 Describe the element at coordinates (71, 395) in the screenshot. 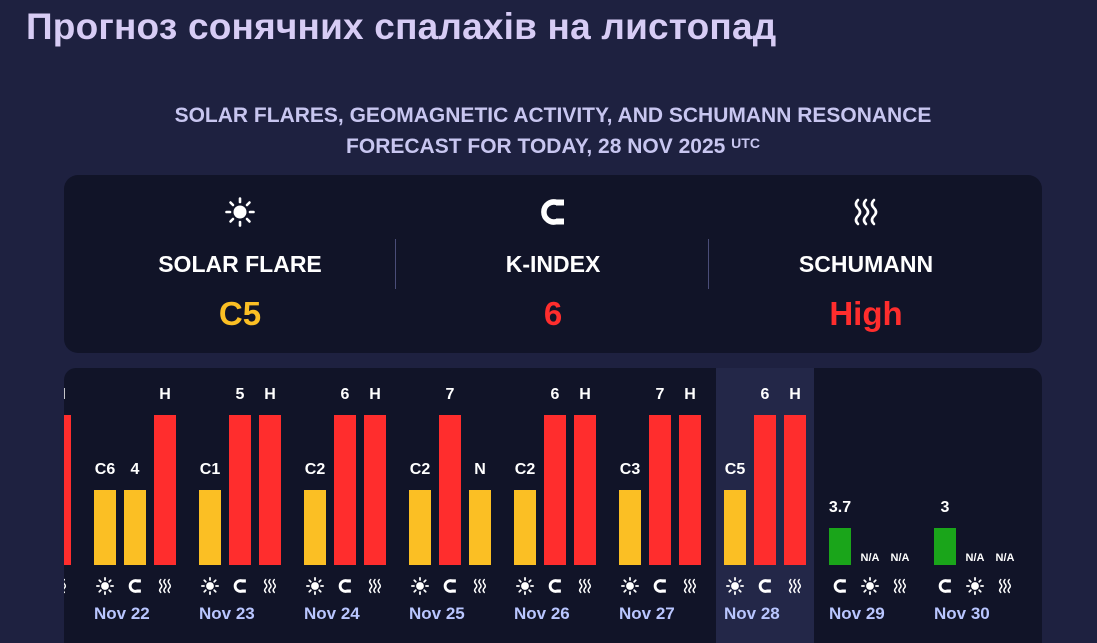

I see `day-prev-schumann-value: H` at that location.